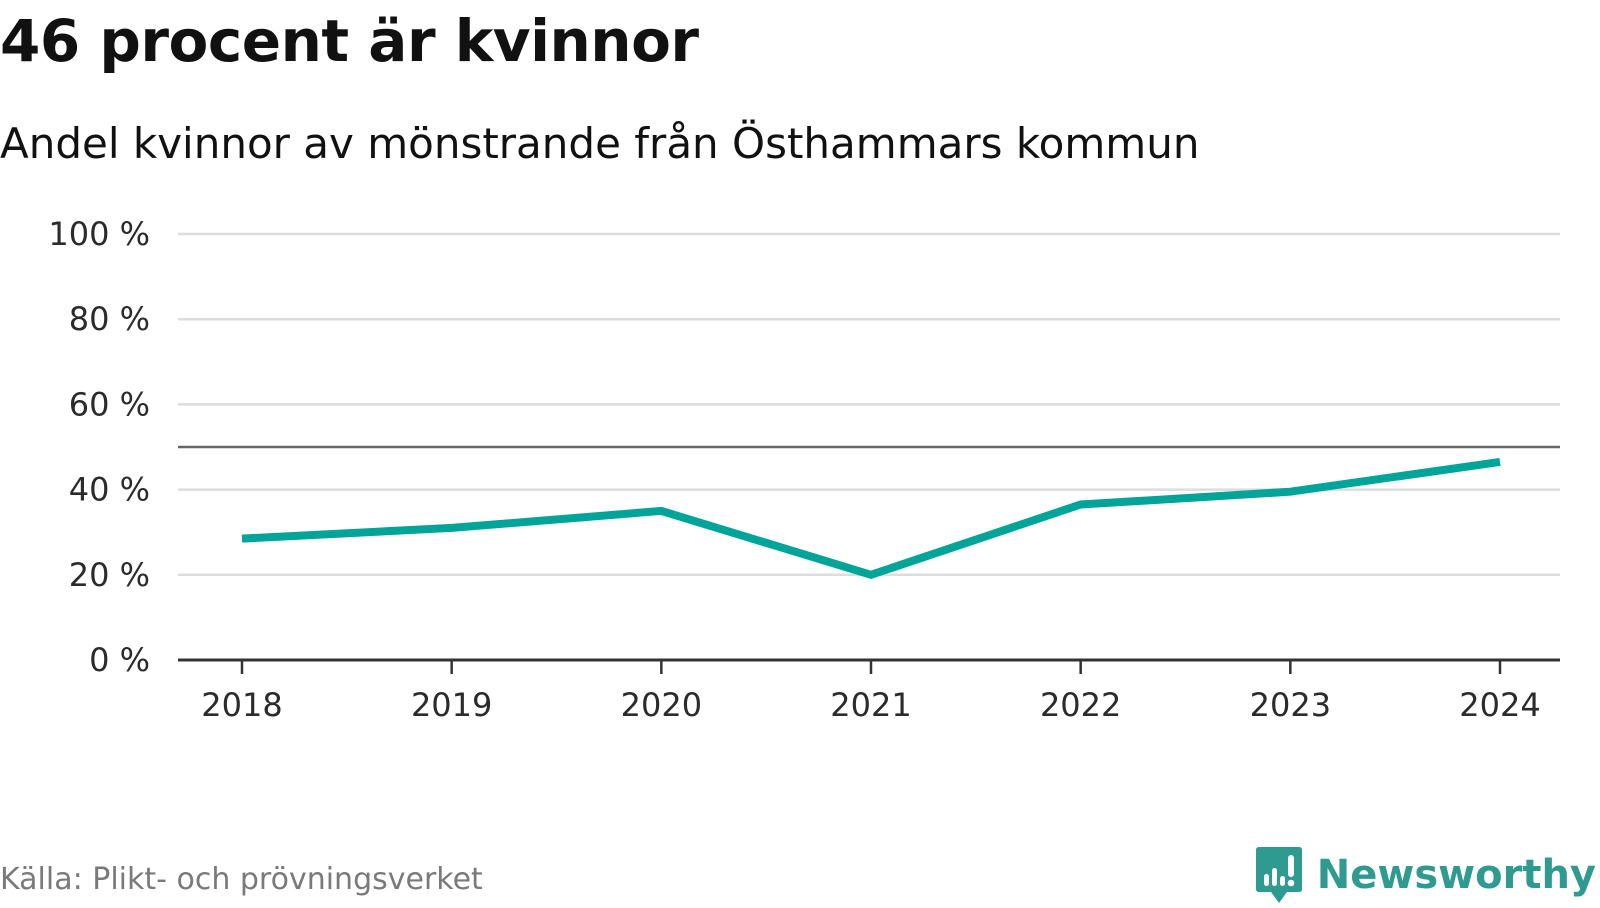 This screenshot has width=1600, height=908. Describe the element at coordinates (109, 490) in the screenshot. I see `y-tick-label: 40 %` at that location.